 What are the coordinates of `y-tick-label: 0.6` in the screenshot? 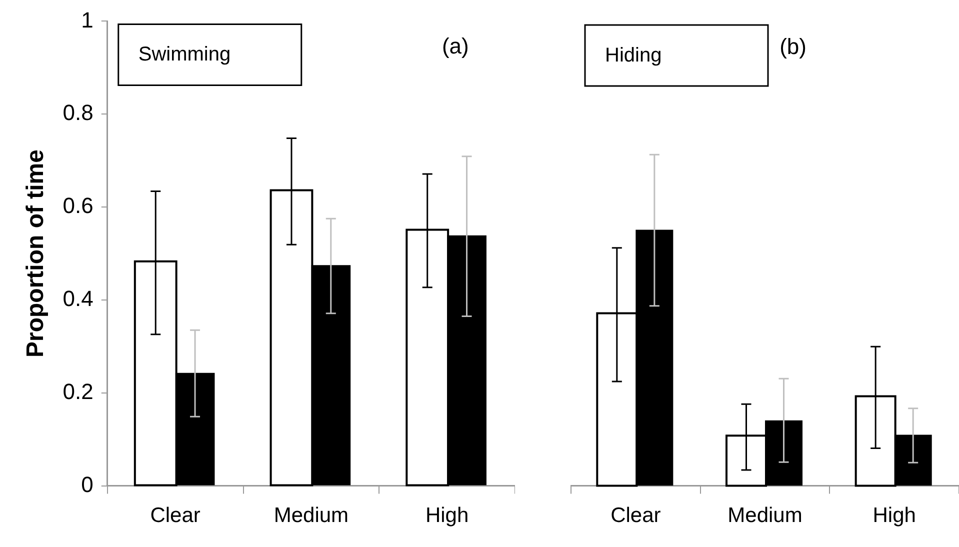 It's located at (78, 205).